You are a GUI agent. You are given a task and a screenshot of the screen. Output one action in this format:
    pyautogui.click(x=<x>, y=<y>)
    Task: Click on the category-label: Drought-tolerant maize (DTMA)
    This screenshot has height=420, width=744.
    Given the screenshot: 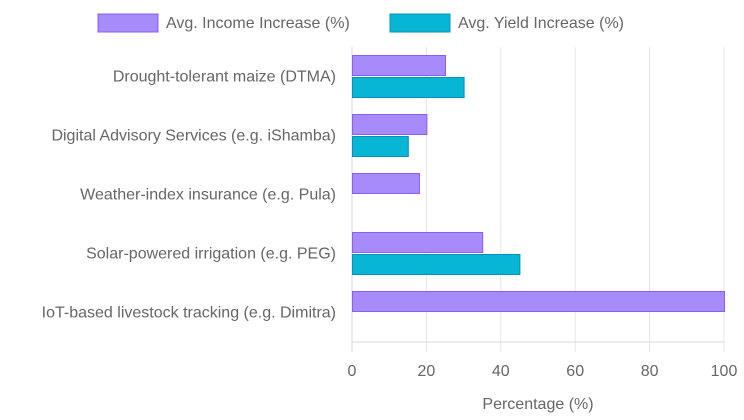 What is the action you would take?
    pyautogui.click(x=224, y=77)
    